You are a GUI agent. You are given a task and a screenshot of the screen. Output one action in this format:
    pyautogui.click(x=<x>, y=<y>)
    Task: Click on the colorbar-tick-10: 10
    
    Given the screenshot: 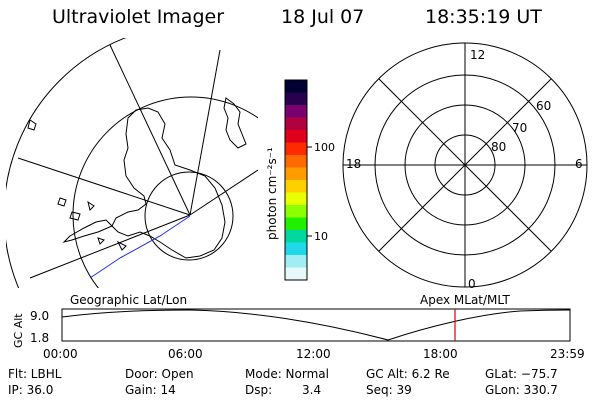 What is the action you would take?
    pyautogui.click(x=321, y=236)
    